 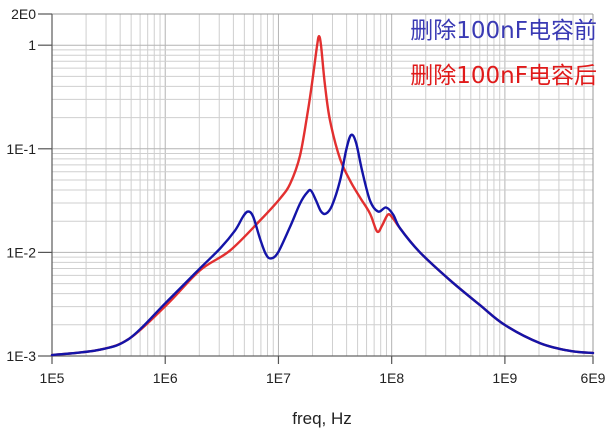 What do you see at coordinates (32, 45) in the screenshot?
I see `y-tick-label: 1` at bounding box center [32, 45].